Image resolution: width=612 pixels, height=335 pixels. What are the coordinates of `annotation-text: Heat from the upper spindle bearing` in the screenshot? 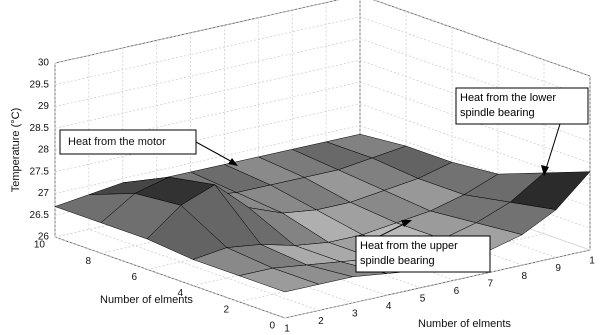 It's located at (409, 253).